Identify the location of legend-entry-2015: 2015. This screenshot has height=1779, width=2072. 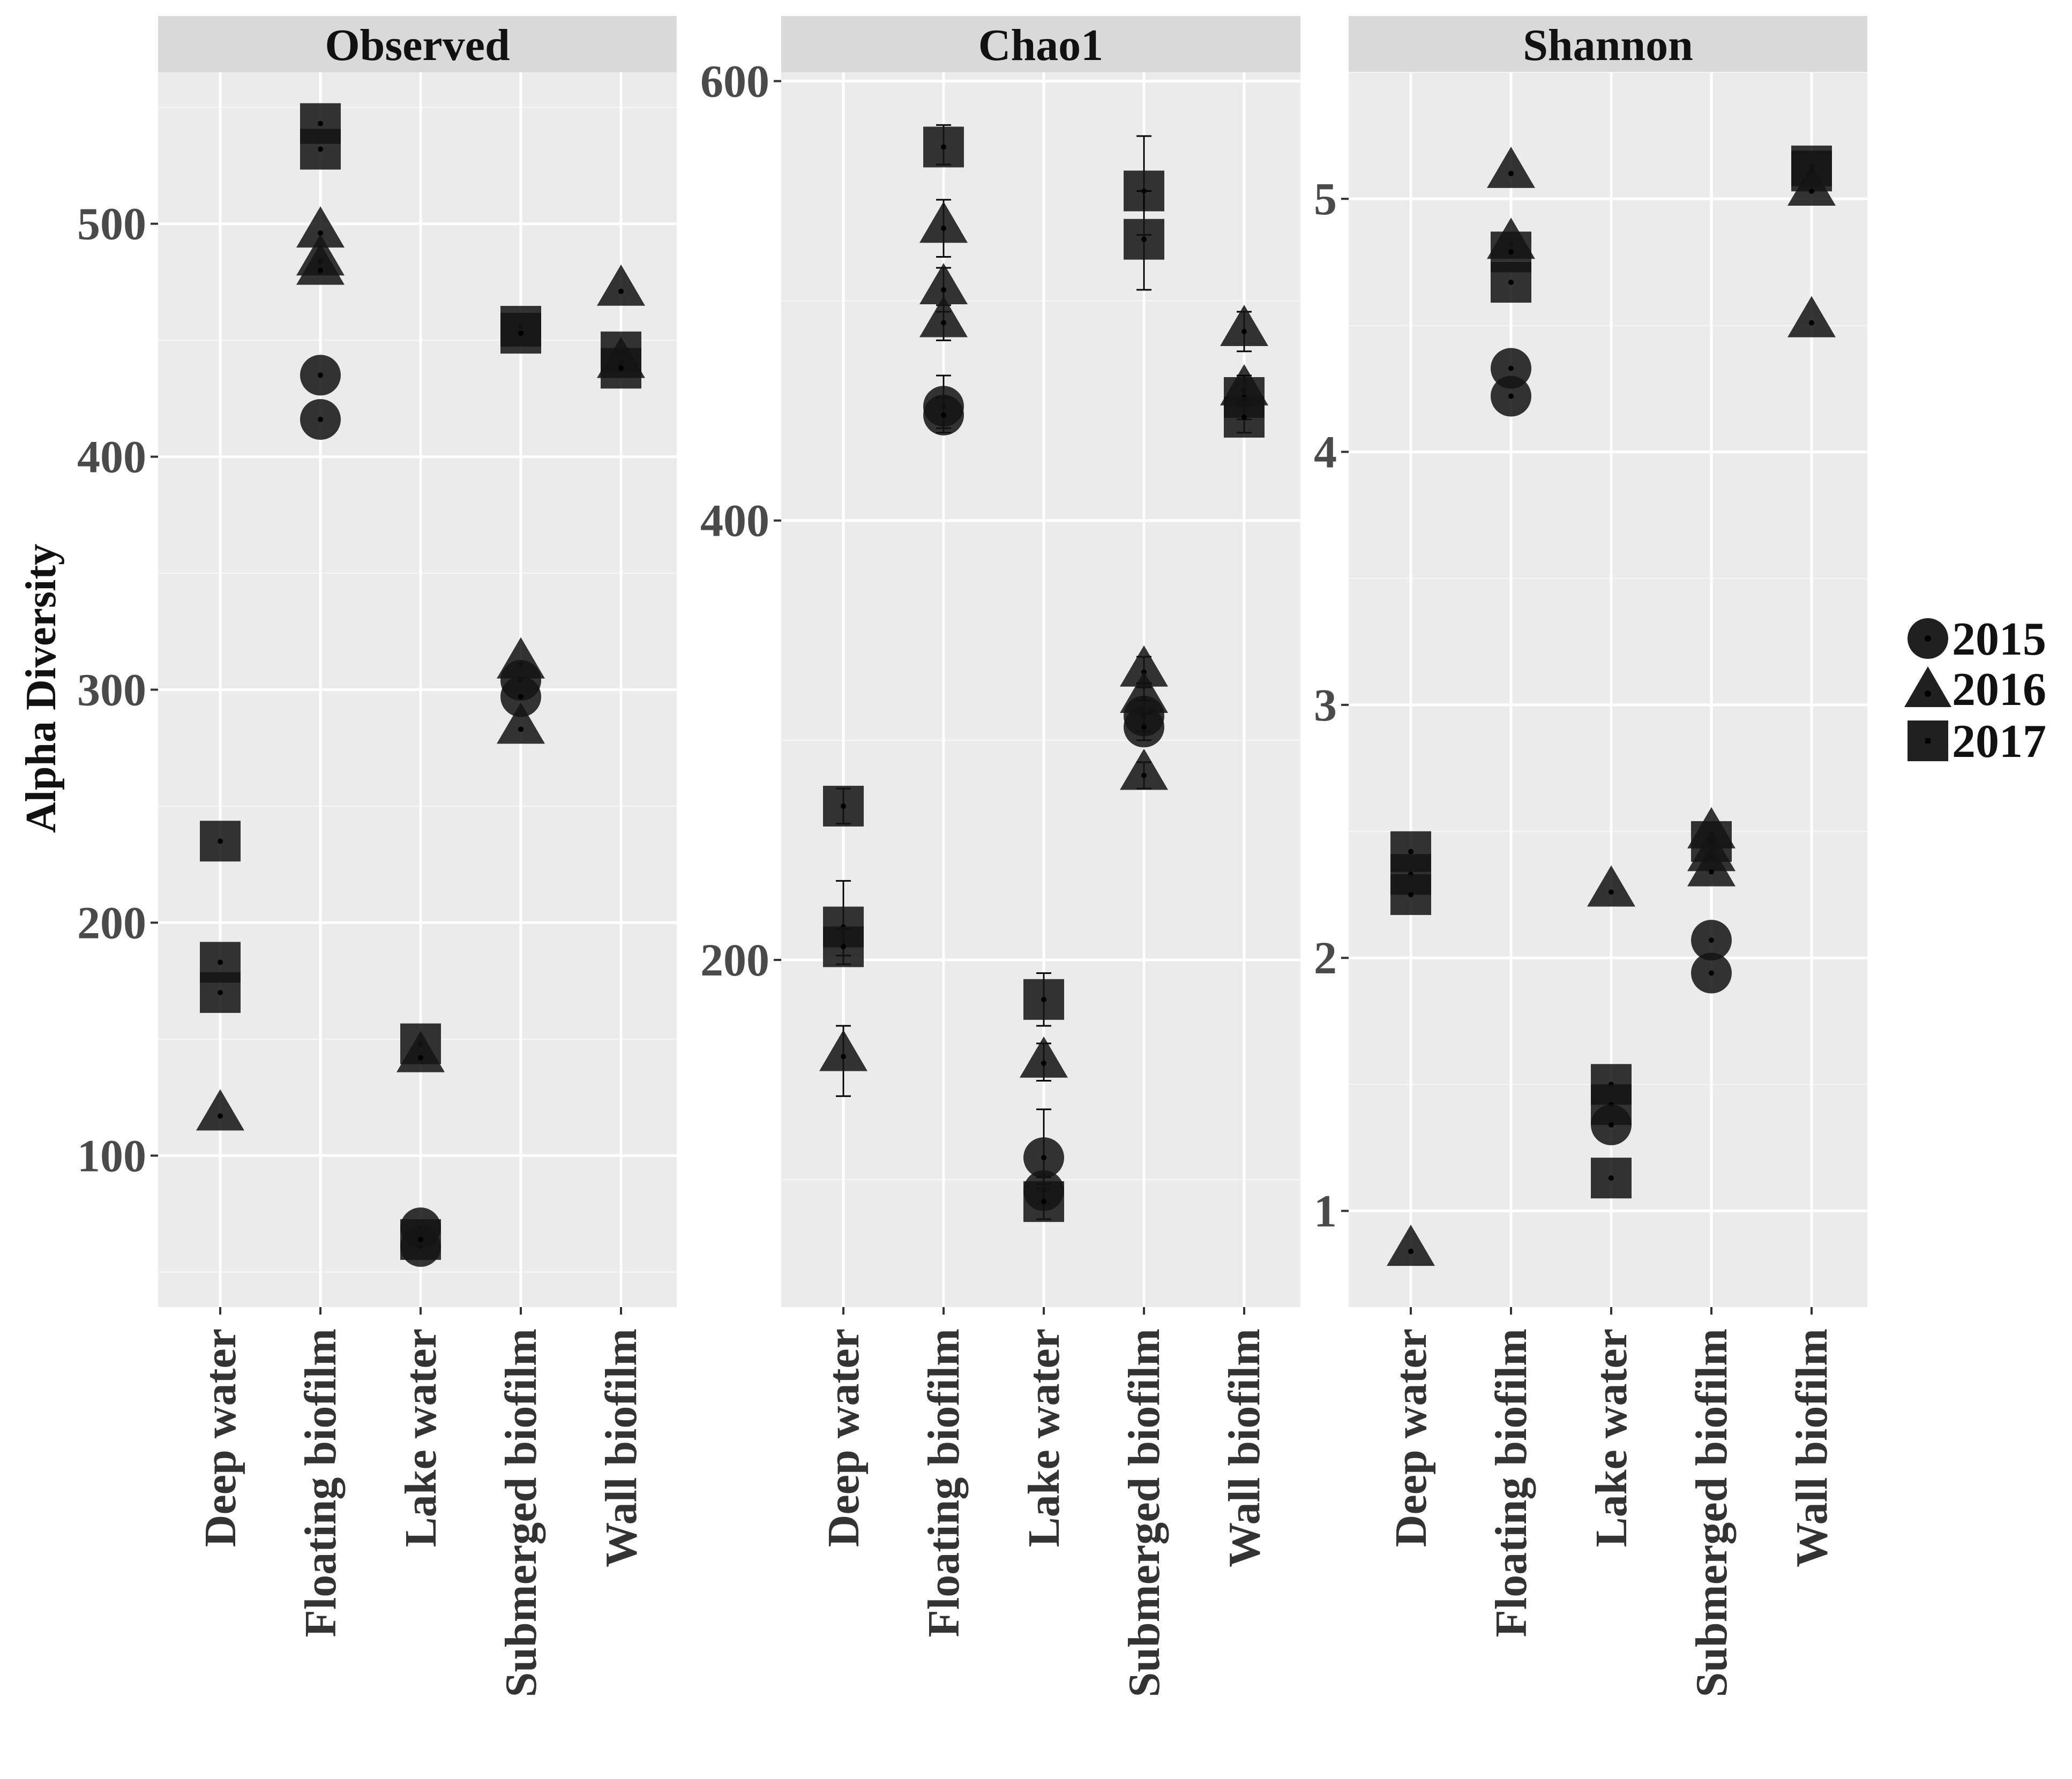
(1977, 639).